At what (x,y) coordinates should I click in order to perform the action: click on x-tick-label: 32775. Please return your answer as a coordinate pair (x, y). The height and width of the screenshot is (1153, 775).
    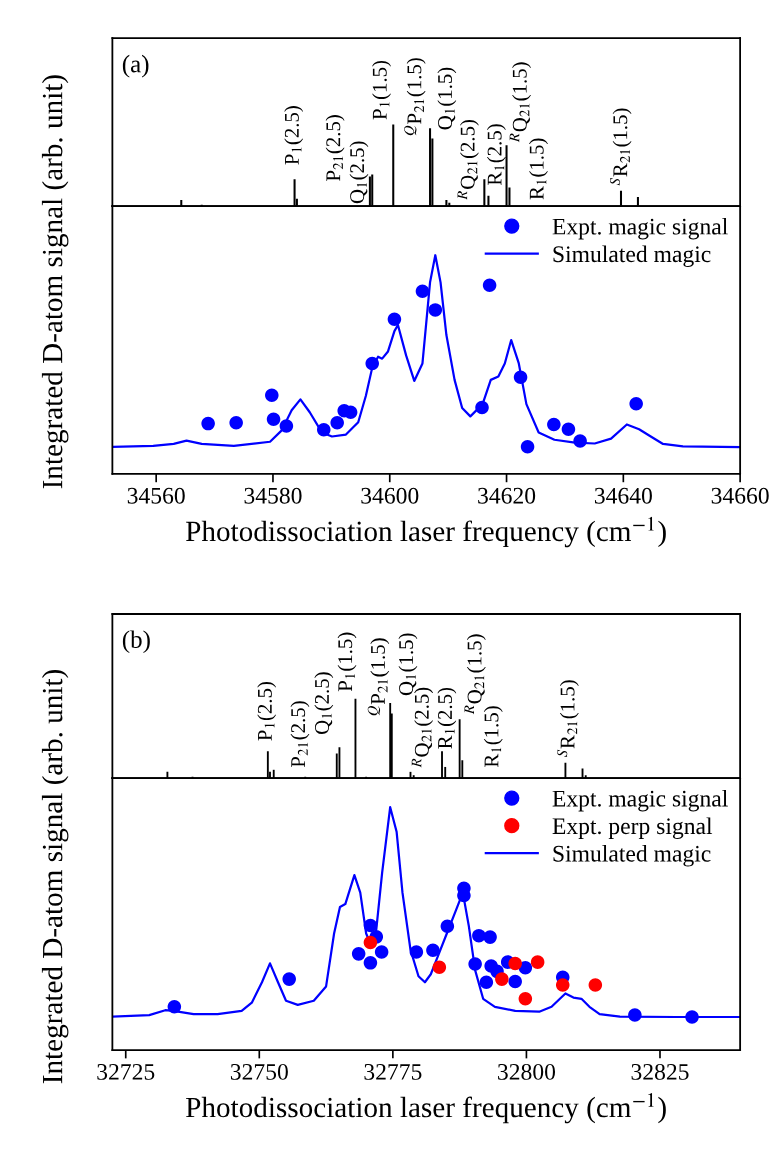
    Looking at the image, I should click on (393, 1071).